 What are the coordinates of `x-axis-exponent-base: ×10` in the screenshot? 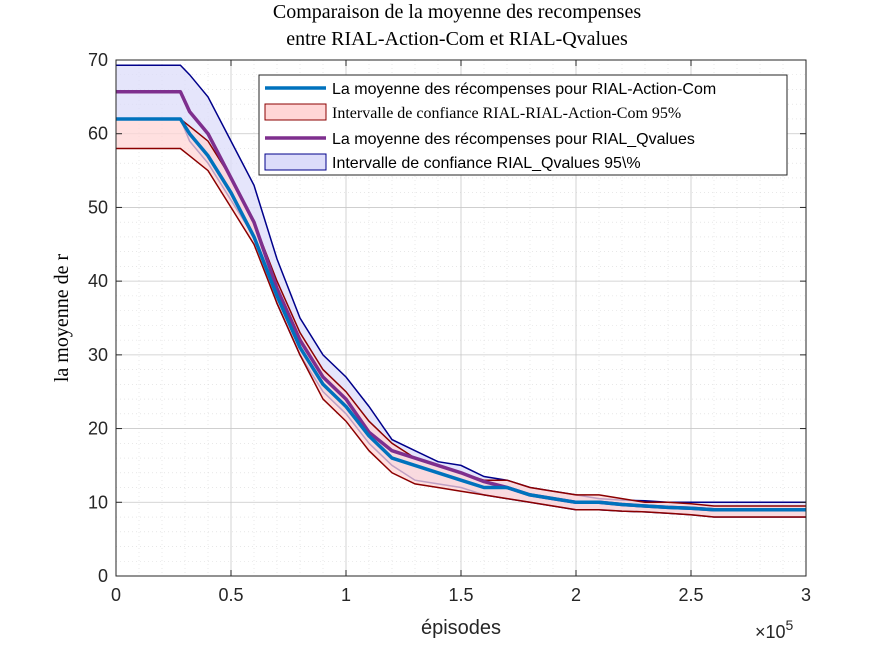 It's located at (770, 632).